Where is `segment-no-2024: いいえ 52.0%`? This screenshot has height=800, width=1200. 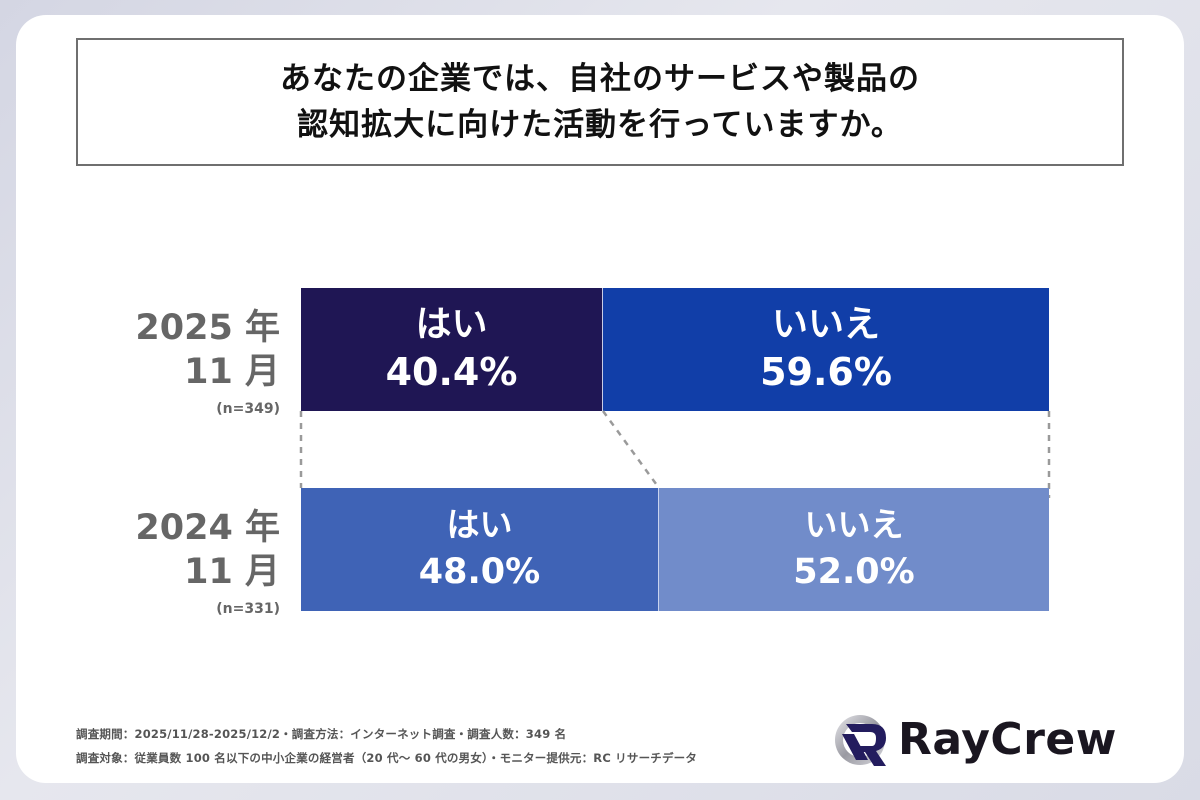 segment-no-2024: いいえ 52.0% is located at coordinates (854, 549).